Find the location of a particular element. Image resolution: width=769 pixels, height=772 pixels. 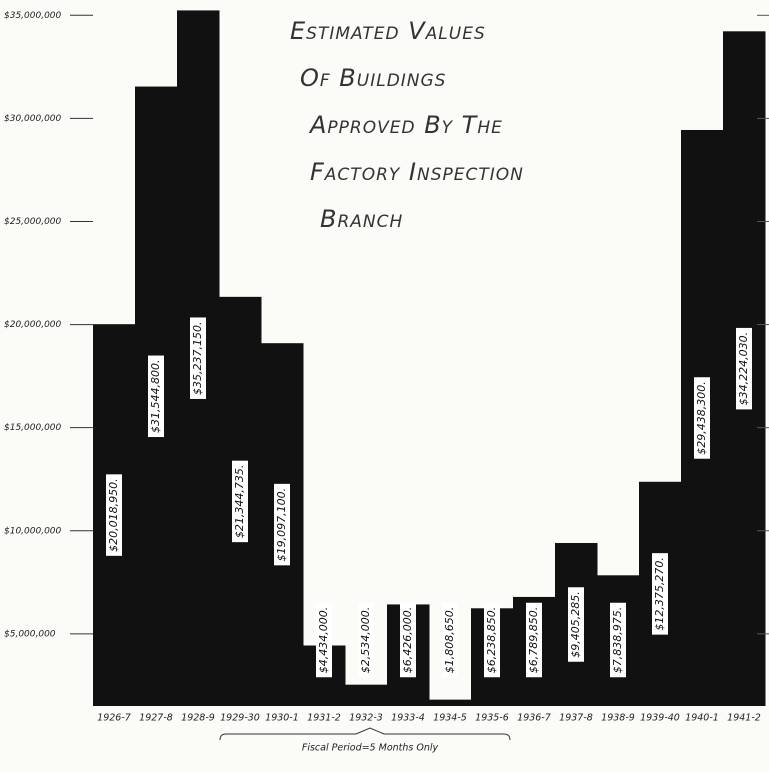

y-tick-label: $35,000,000 is located at coordinates (33, 16).